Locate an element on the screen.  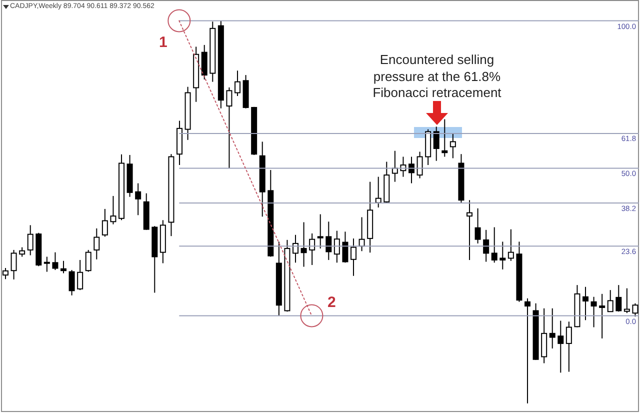
annotation: 1 is located at coordinates (163, 43).